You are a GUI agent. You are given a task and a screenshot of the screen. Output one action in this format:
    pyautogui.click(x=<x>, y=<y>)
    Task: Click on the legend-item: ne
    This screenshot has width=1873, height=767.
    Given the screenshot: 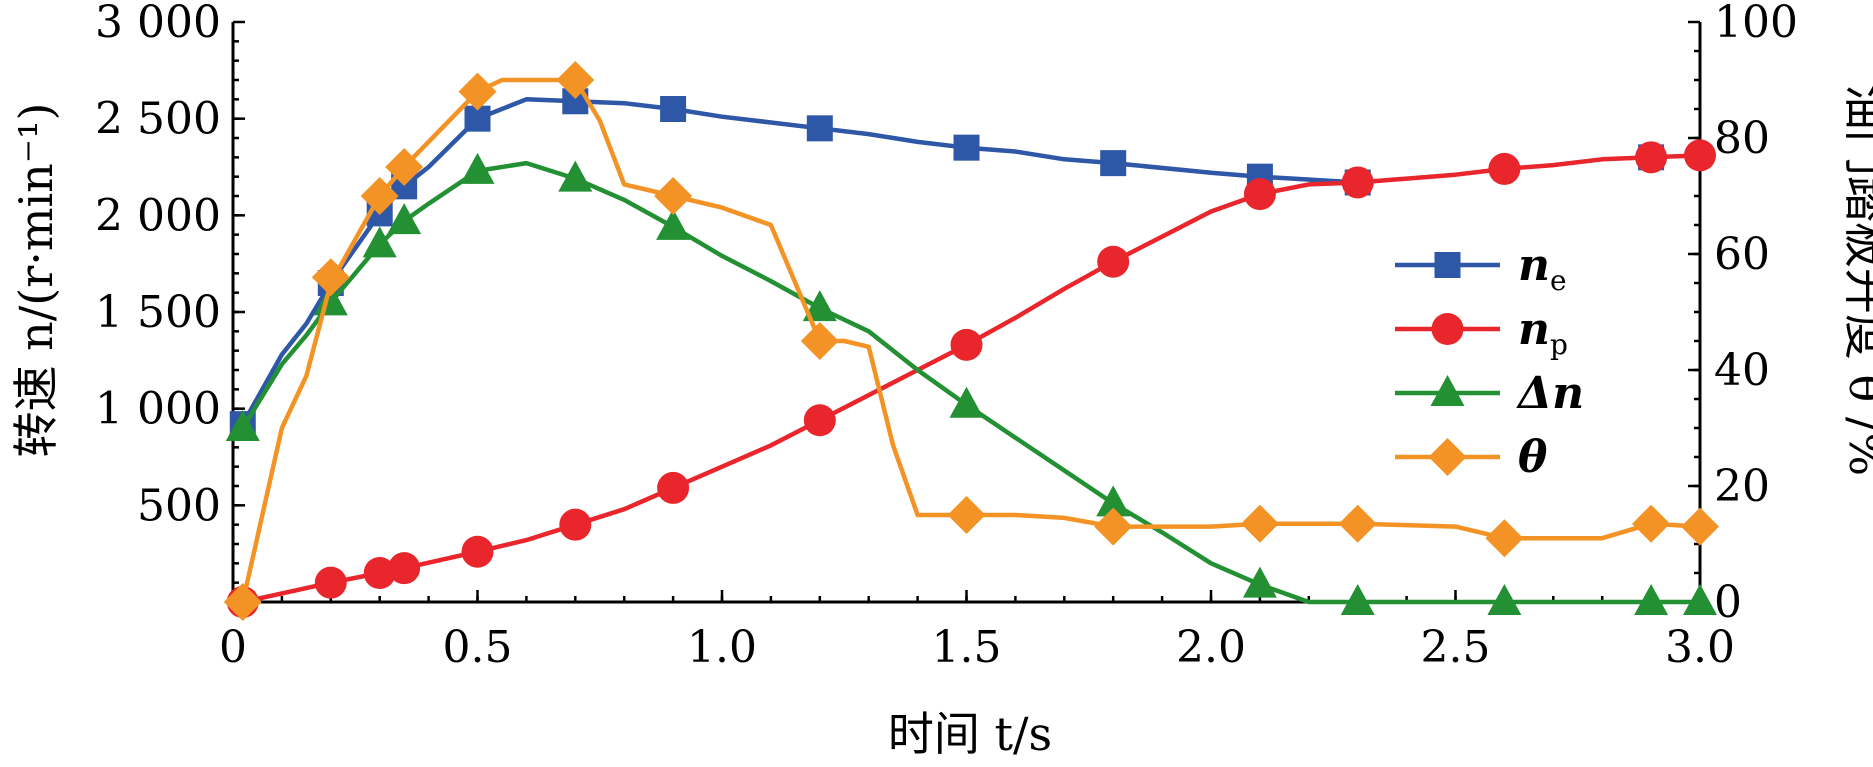 What is the action you would take?
    pyautogui.click(x=1481, y=268)
    